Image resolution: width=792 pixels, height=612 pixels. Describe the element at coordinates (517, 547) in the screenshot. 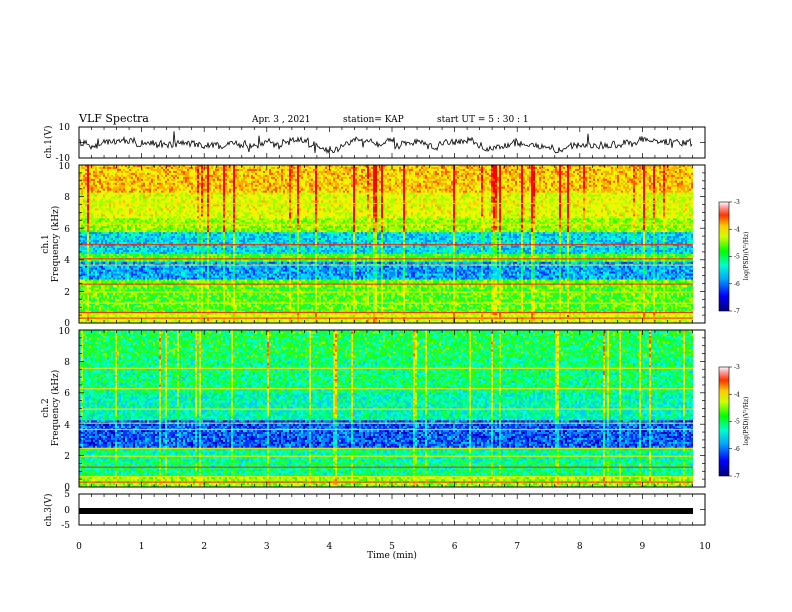

I see `x-tick-label: 7` at that location.